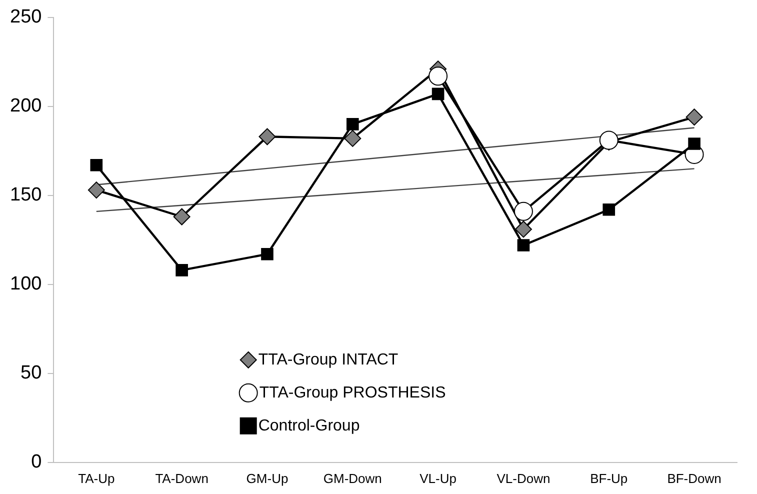 The image size is (757, 494). What do you see at coordinates (438, 478) in the screenshot?
I see `x-tick-label: VL-Up` at bounding box center [438, 478].